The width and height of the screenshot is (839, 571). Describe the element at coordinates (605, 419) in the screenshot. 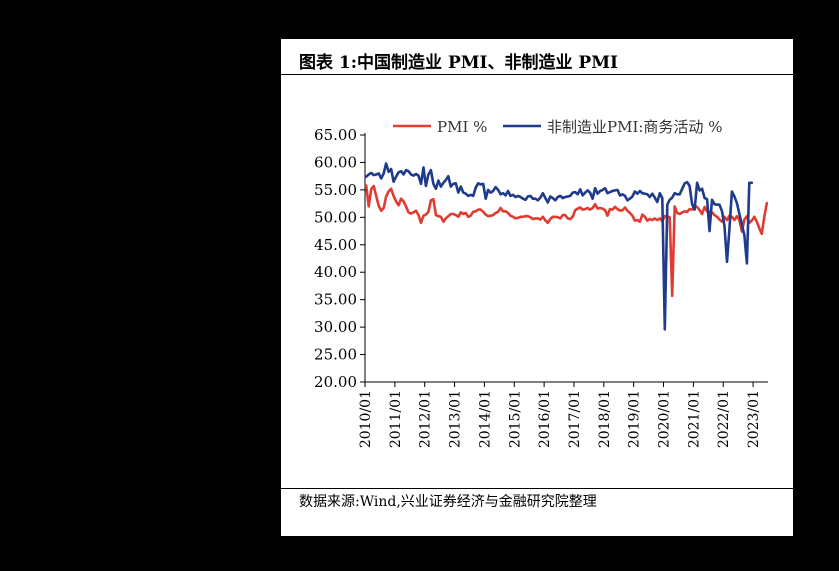

I see `x-tick-label: 2018/01` at that location.